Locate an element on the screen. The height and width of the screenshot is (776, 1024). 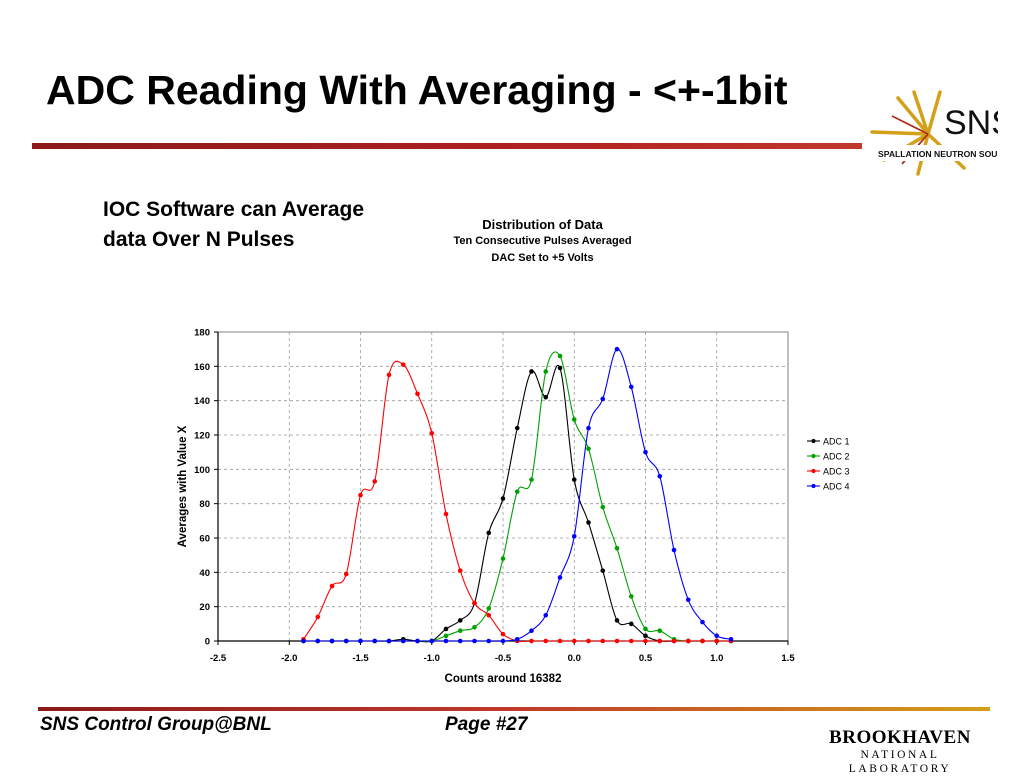
y-axis-title: Averages with Value X is located at coordinates (183, 486).